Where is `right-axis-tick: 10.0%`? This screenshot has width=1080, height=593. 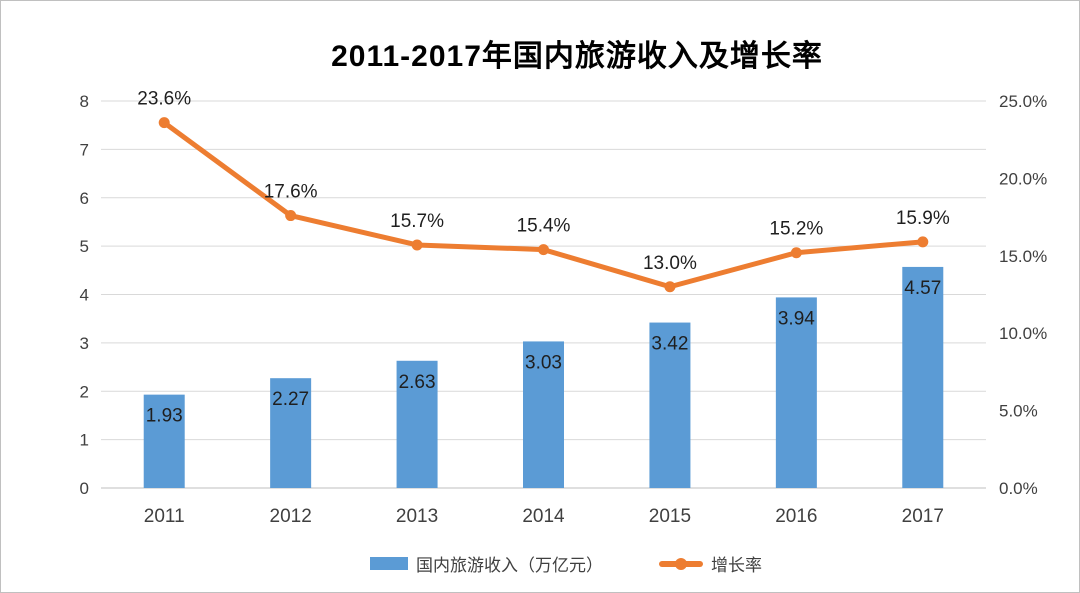
right-axis-tick: 10.0% is located at coordinates (1023, 333).